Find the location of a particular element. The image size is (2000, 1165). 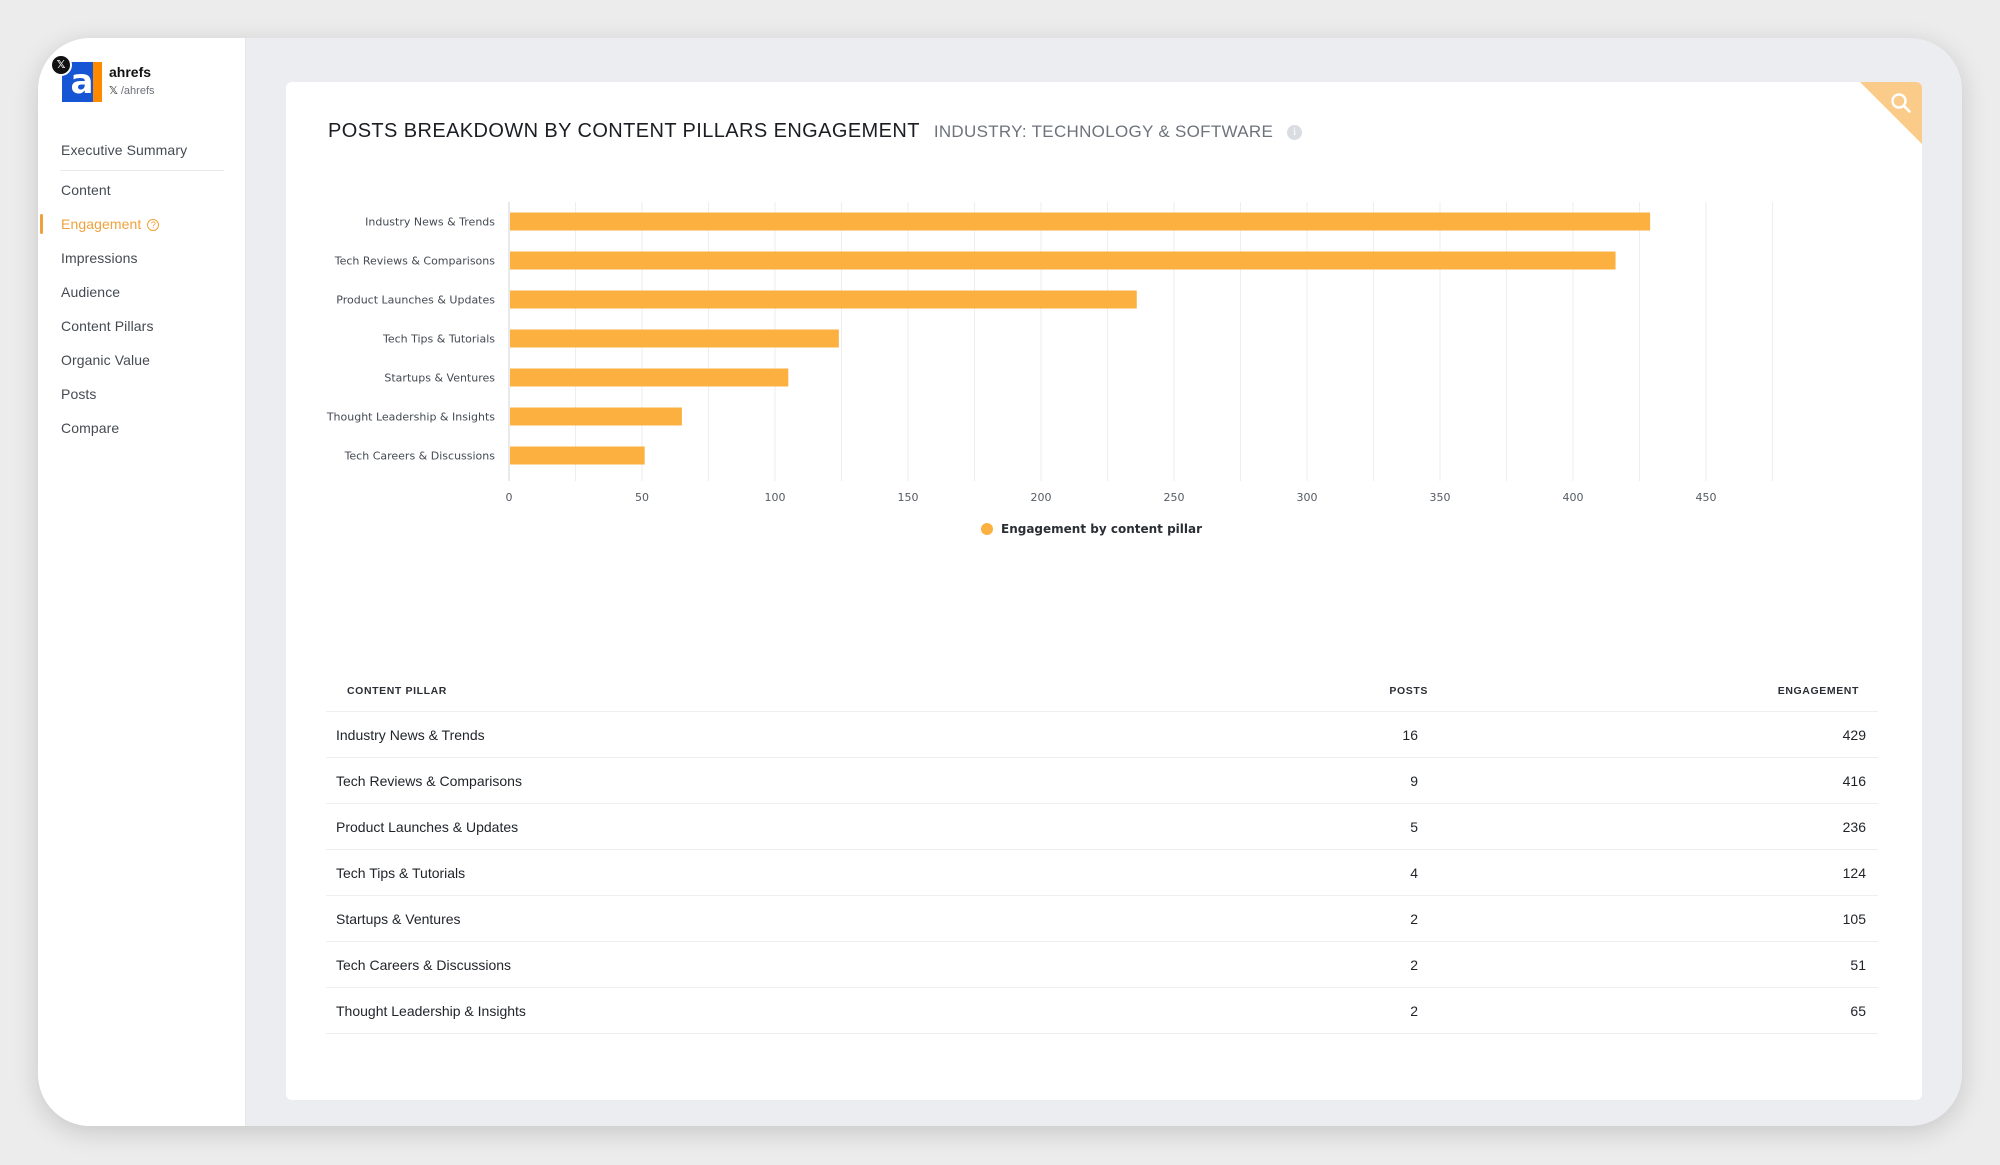

category-label: Industry News & Trends is located at coordinates (430, 222).